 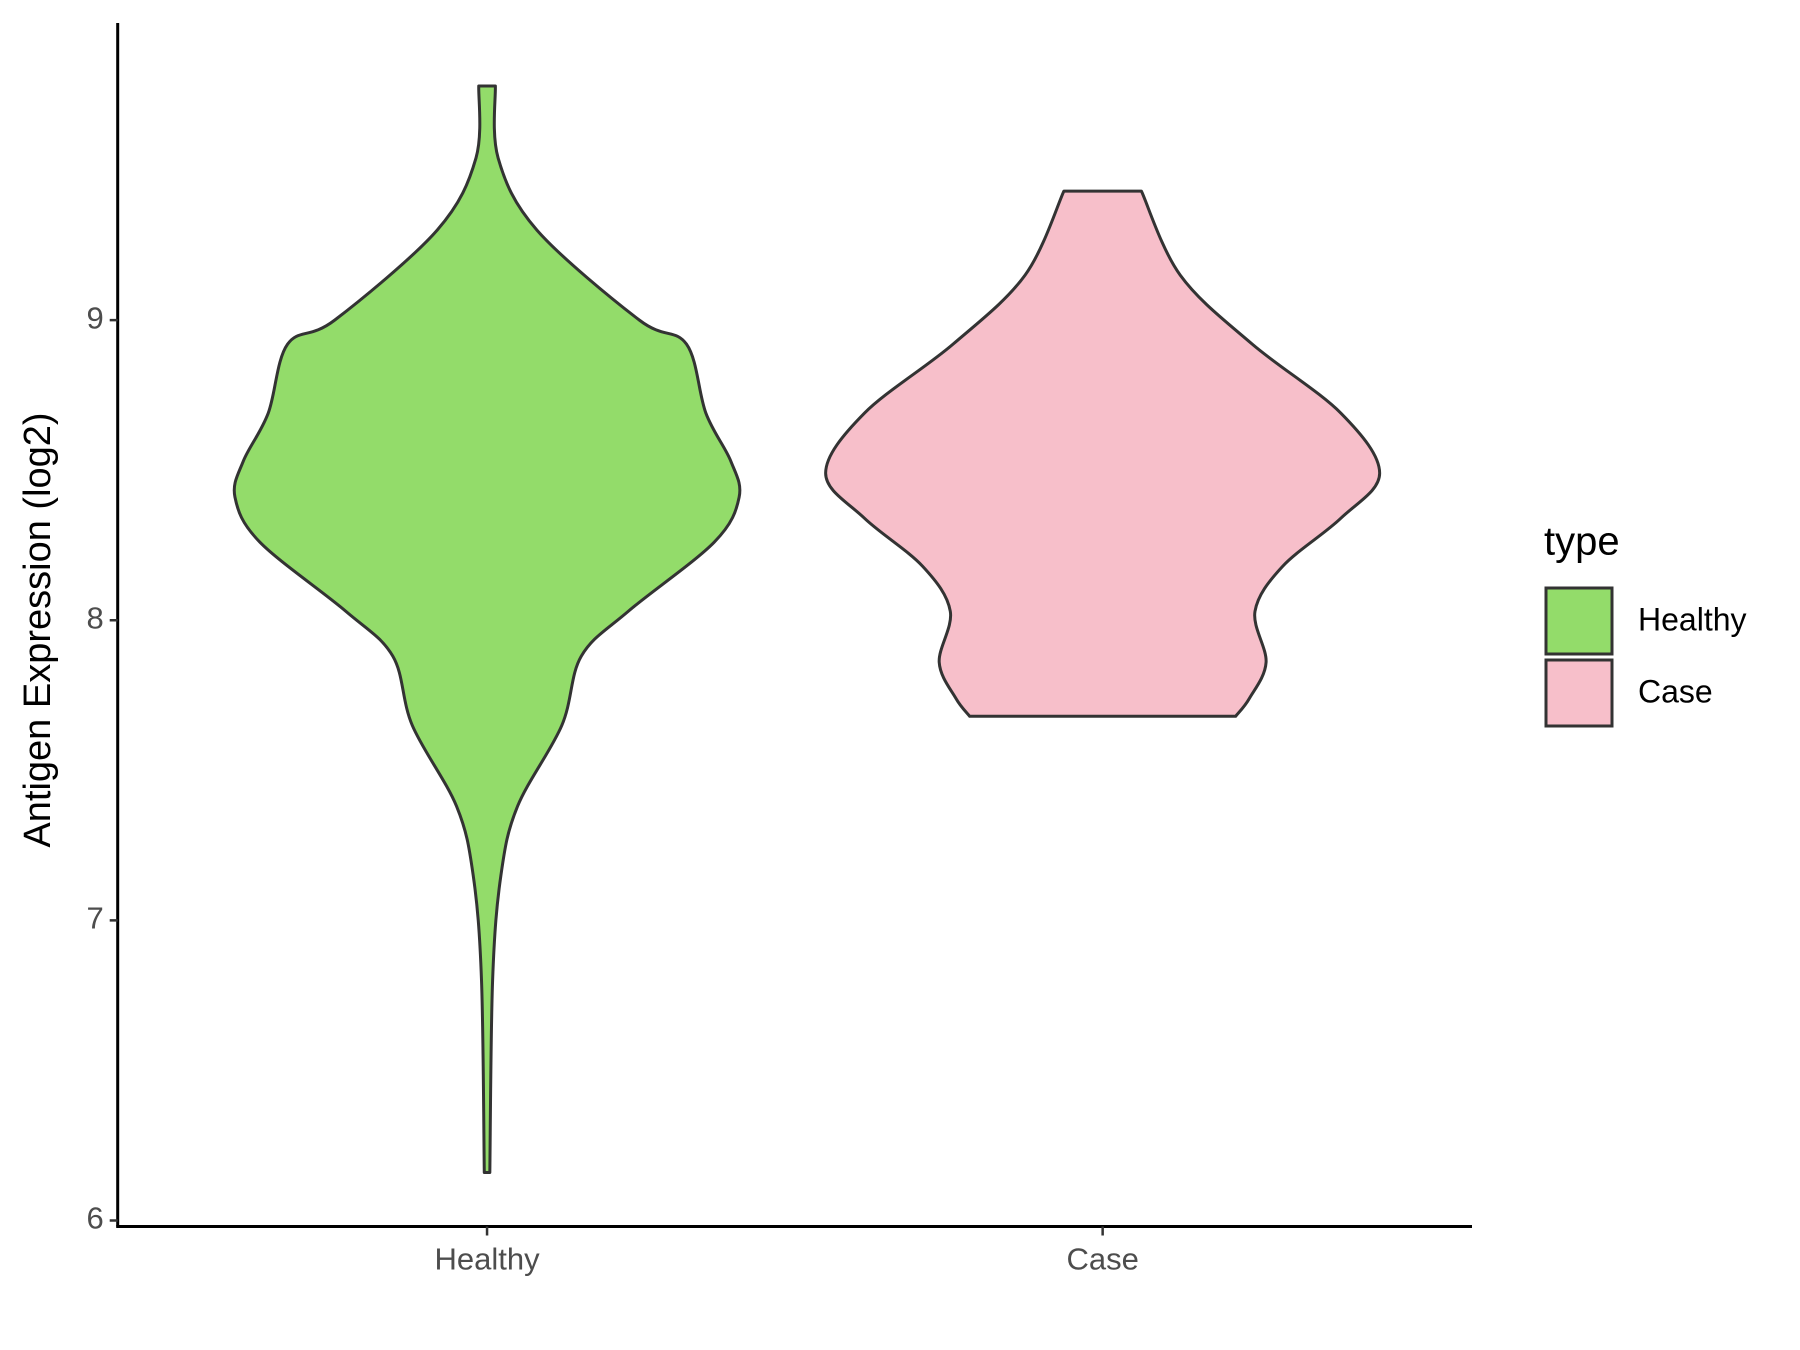 What do you see at coordinates (1103, 453) in the screenshot?
I see `violin` at bounding box center [1103, 453].